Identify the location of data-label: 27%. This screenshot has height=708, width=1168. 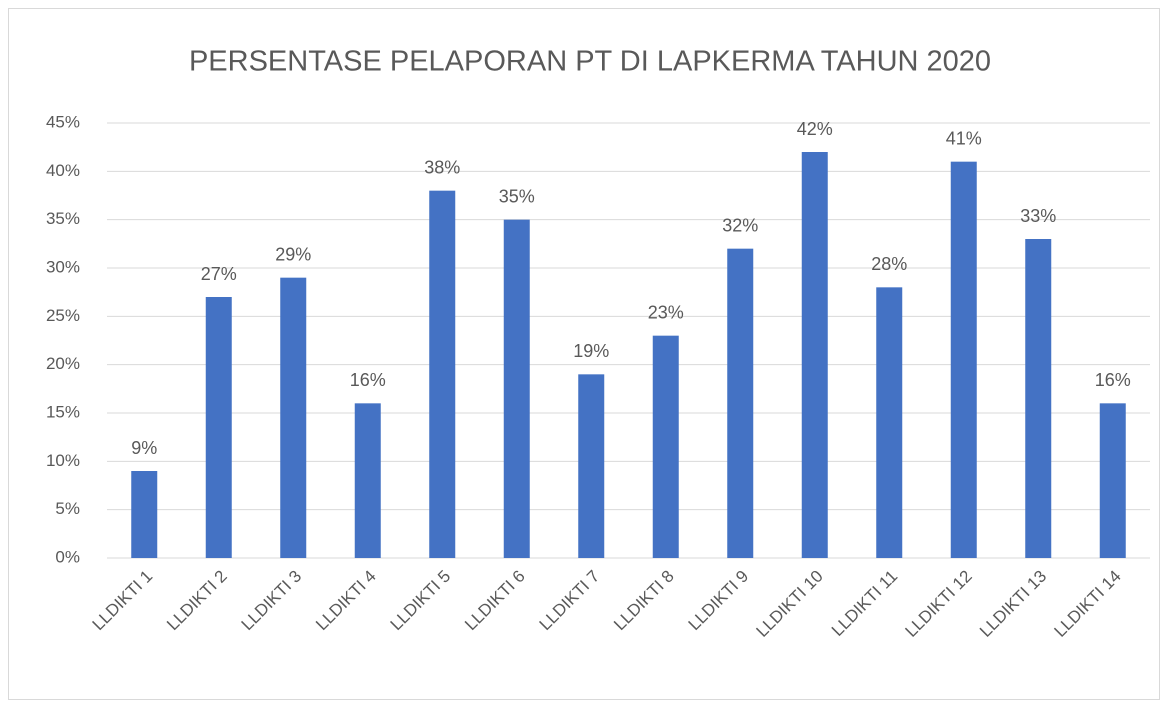
(219, 274).